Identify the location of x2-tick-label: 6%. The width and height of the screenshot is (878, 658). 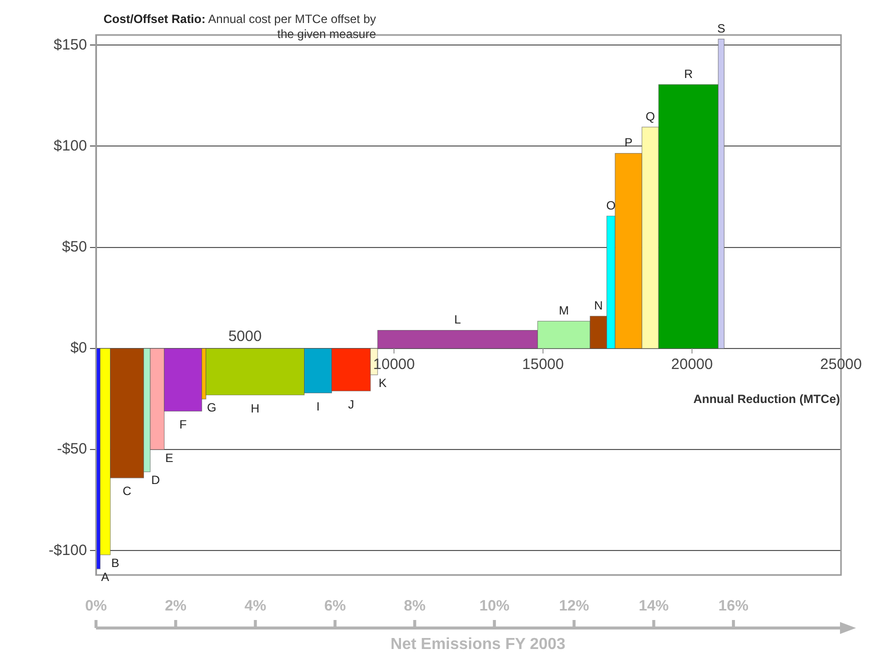
(335, 606).